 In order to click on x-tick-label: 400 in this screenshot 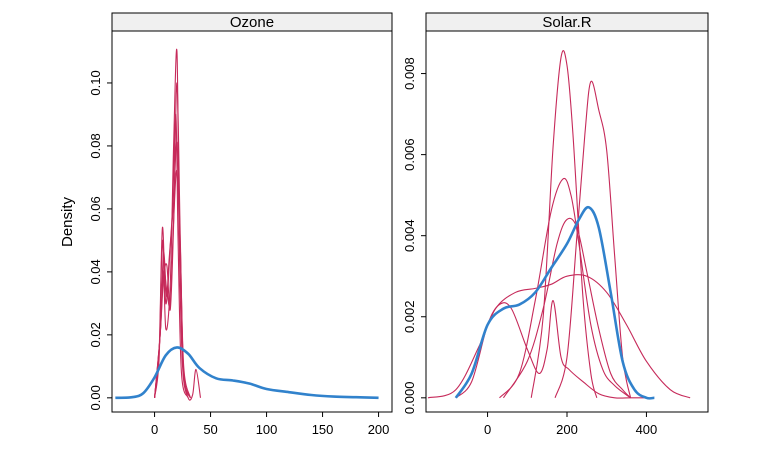, I will do `click(647, 429)`.